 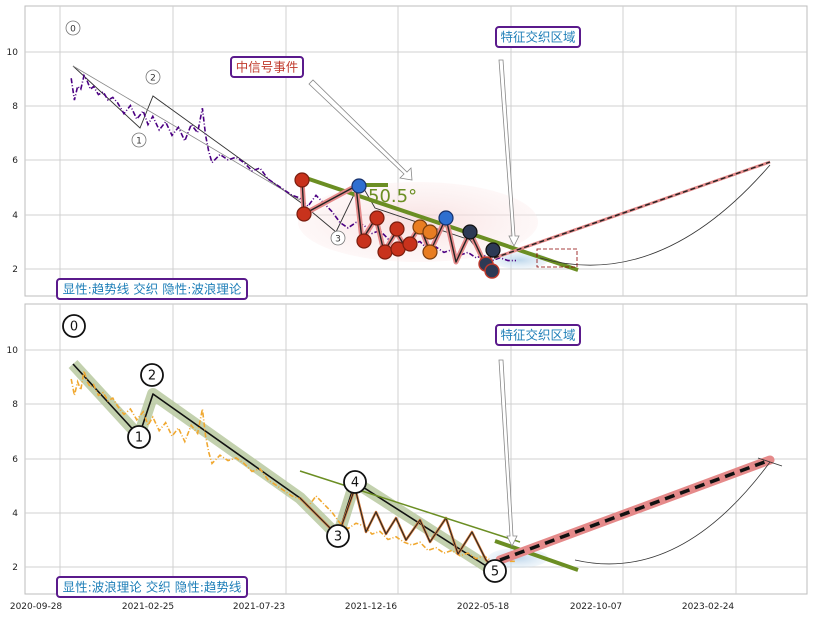 What do you see at coordinates (360, 130) in the screenshot?
I see `event-arrow` at bounding box center [360, 130].